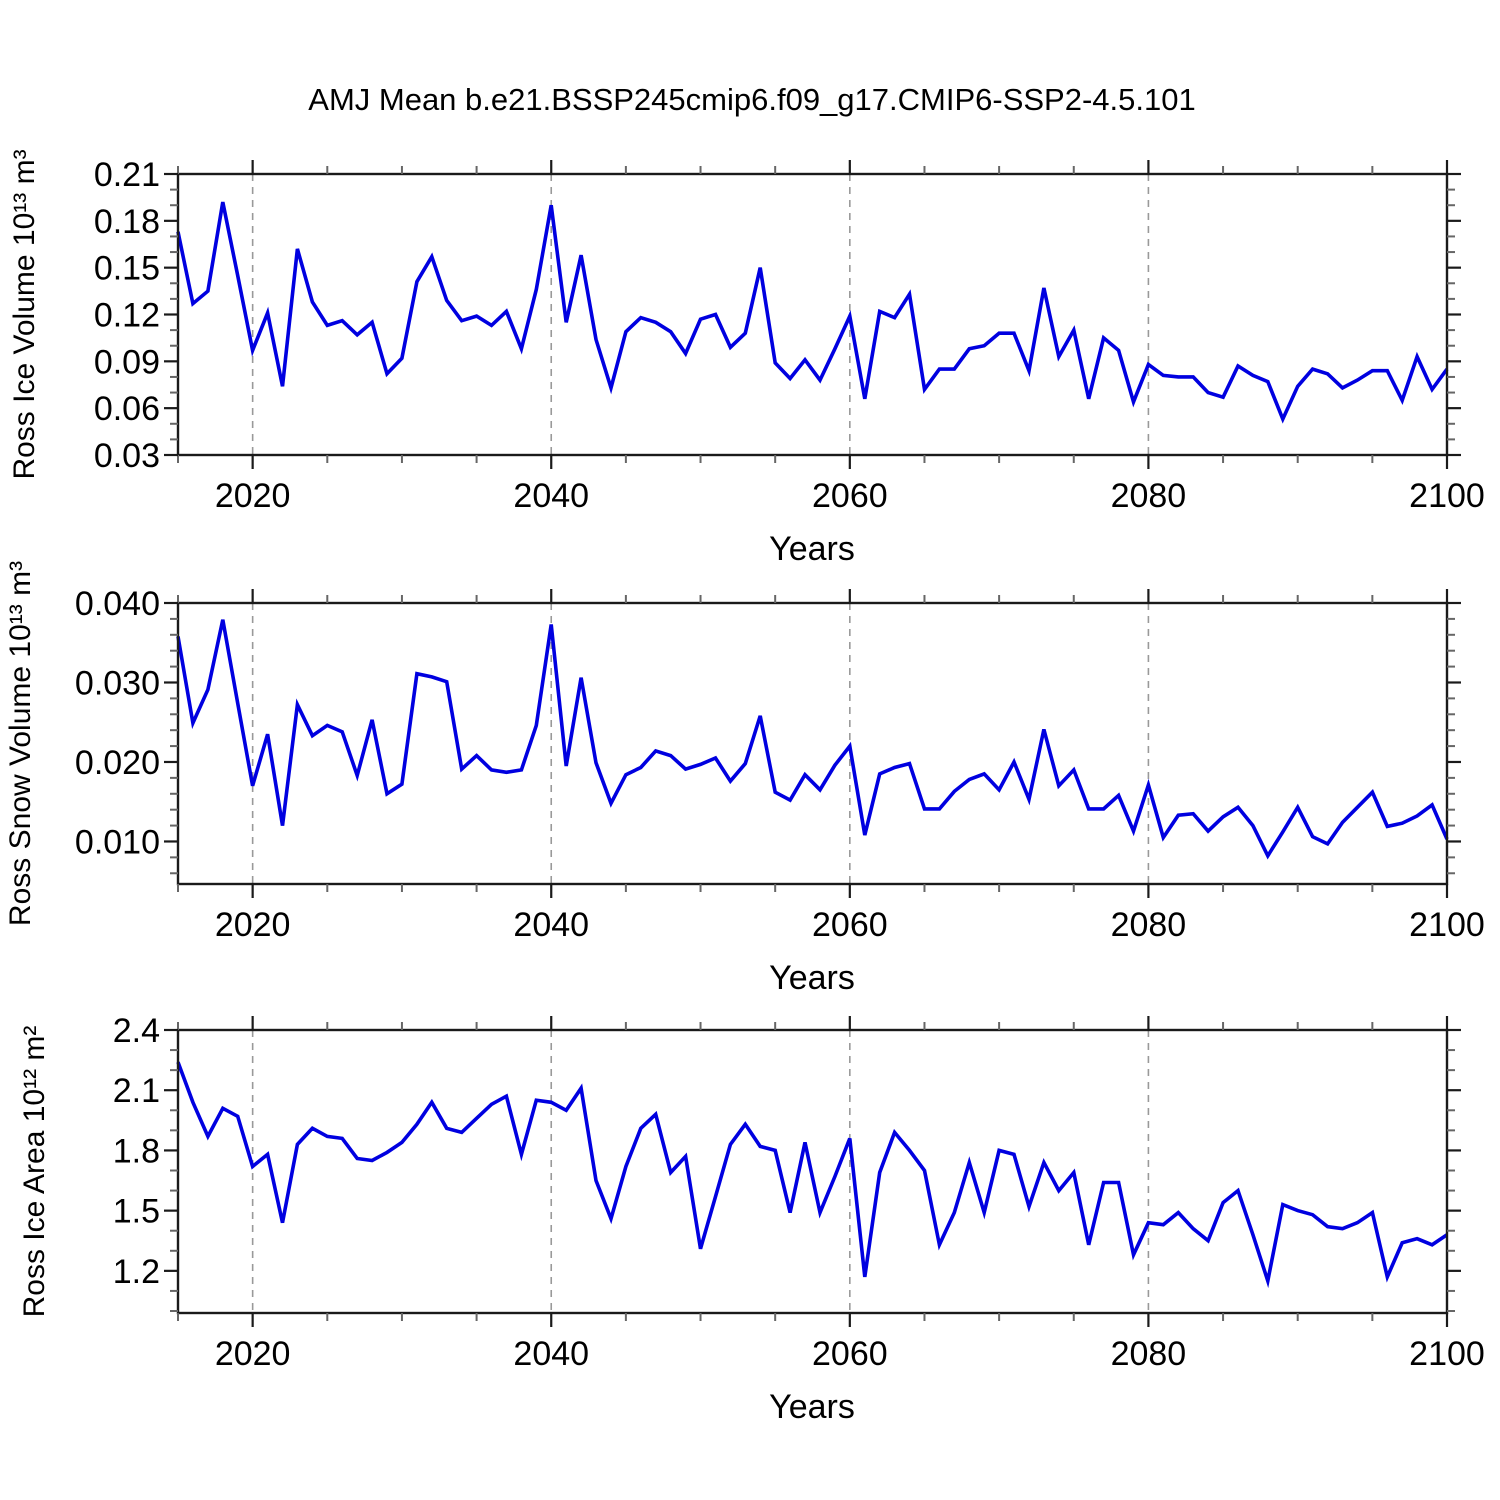  I want to click on y-tick-label-0.03: 0.03, so click(127, 456).